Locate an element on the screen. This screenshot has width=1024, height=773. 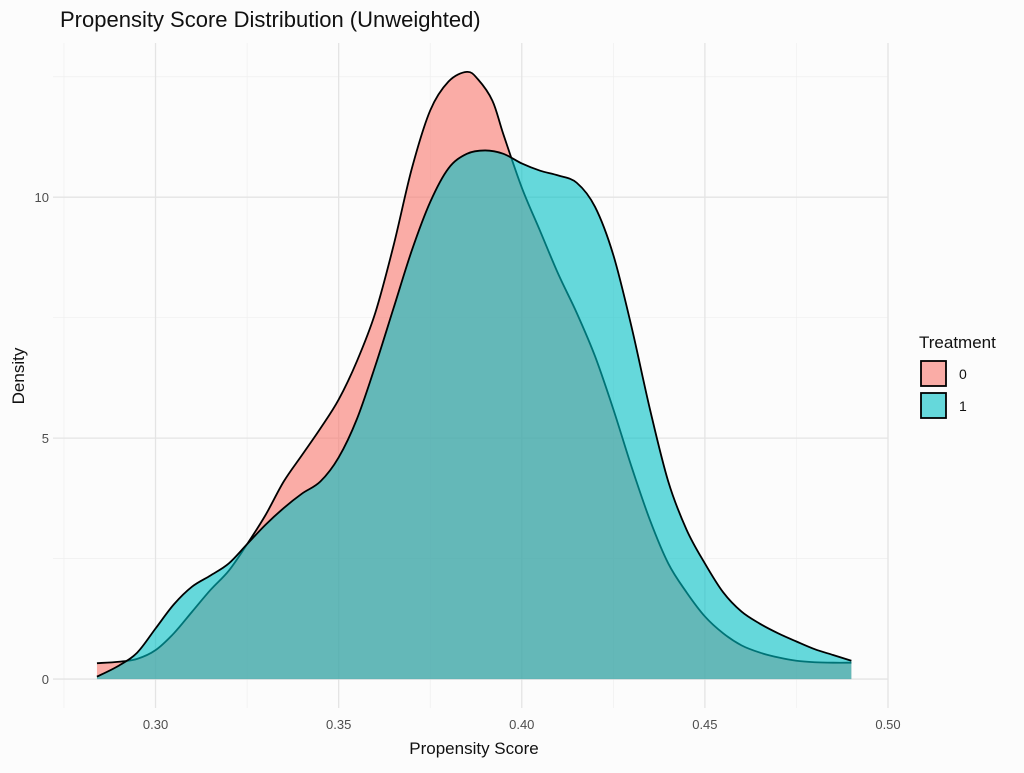
x-tick-label: 0.50 is located at coordinates (887, 724).